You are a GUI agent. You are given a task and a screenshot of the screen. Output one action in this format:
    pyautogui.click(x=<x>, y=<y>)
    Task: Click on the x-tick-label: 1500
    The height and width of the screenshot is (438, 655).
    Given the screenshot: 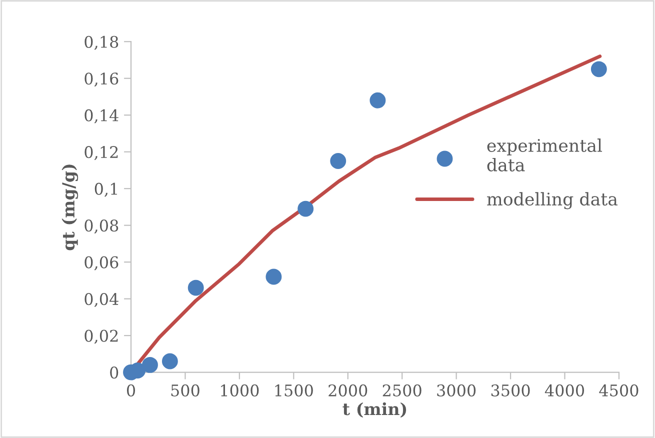 What is the action you would take?
    pyautogui.click(x=294, y=390)
    